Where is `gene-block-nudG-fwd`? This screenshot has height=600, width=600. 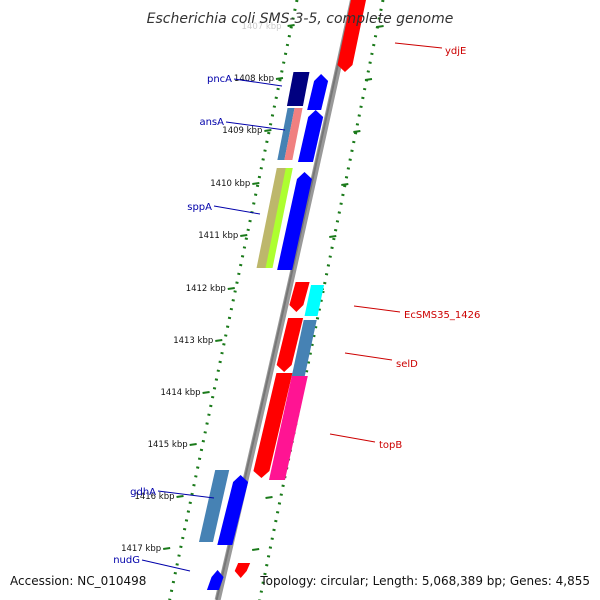 gene-block-nudG-fwd is located at coordinates (215, 580).